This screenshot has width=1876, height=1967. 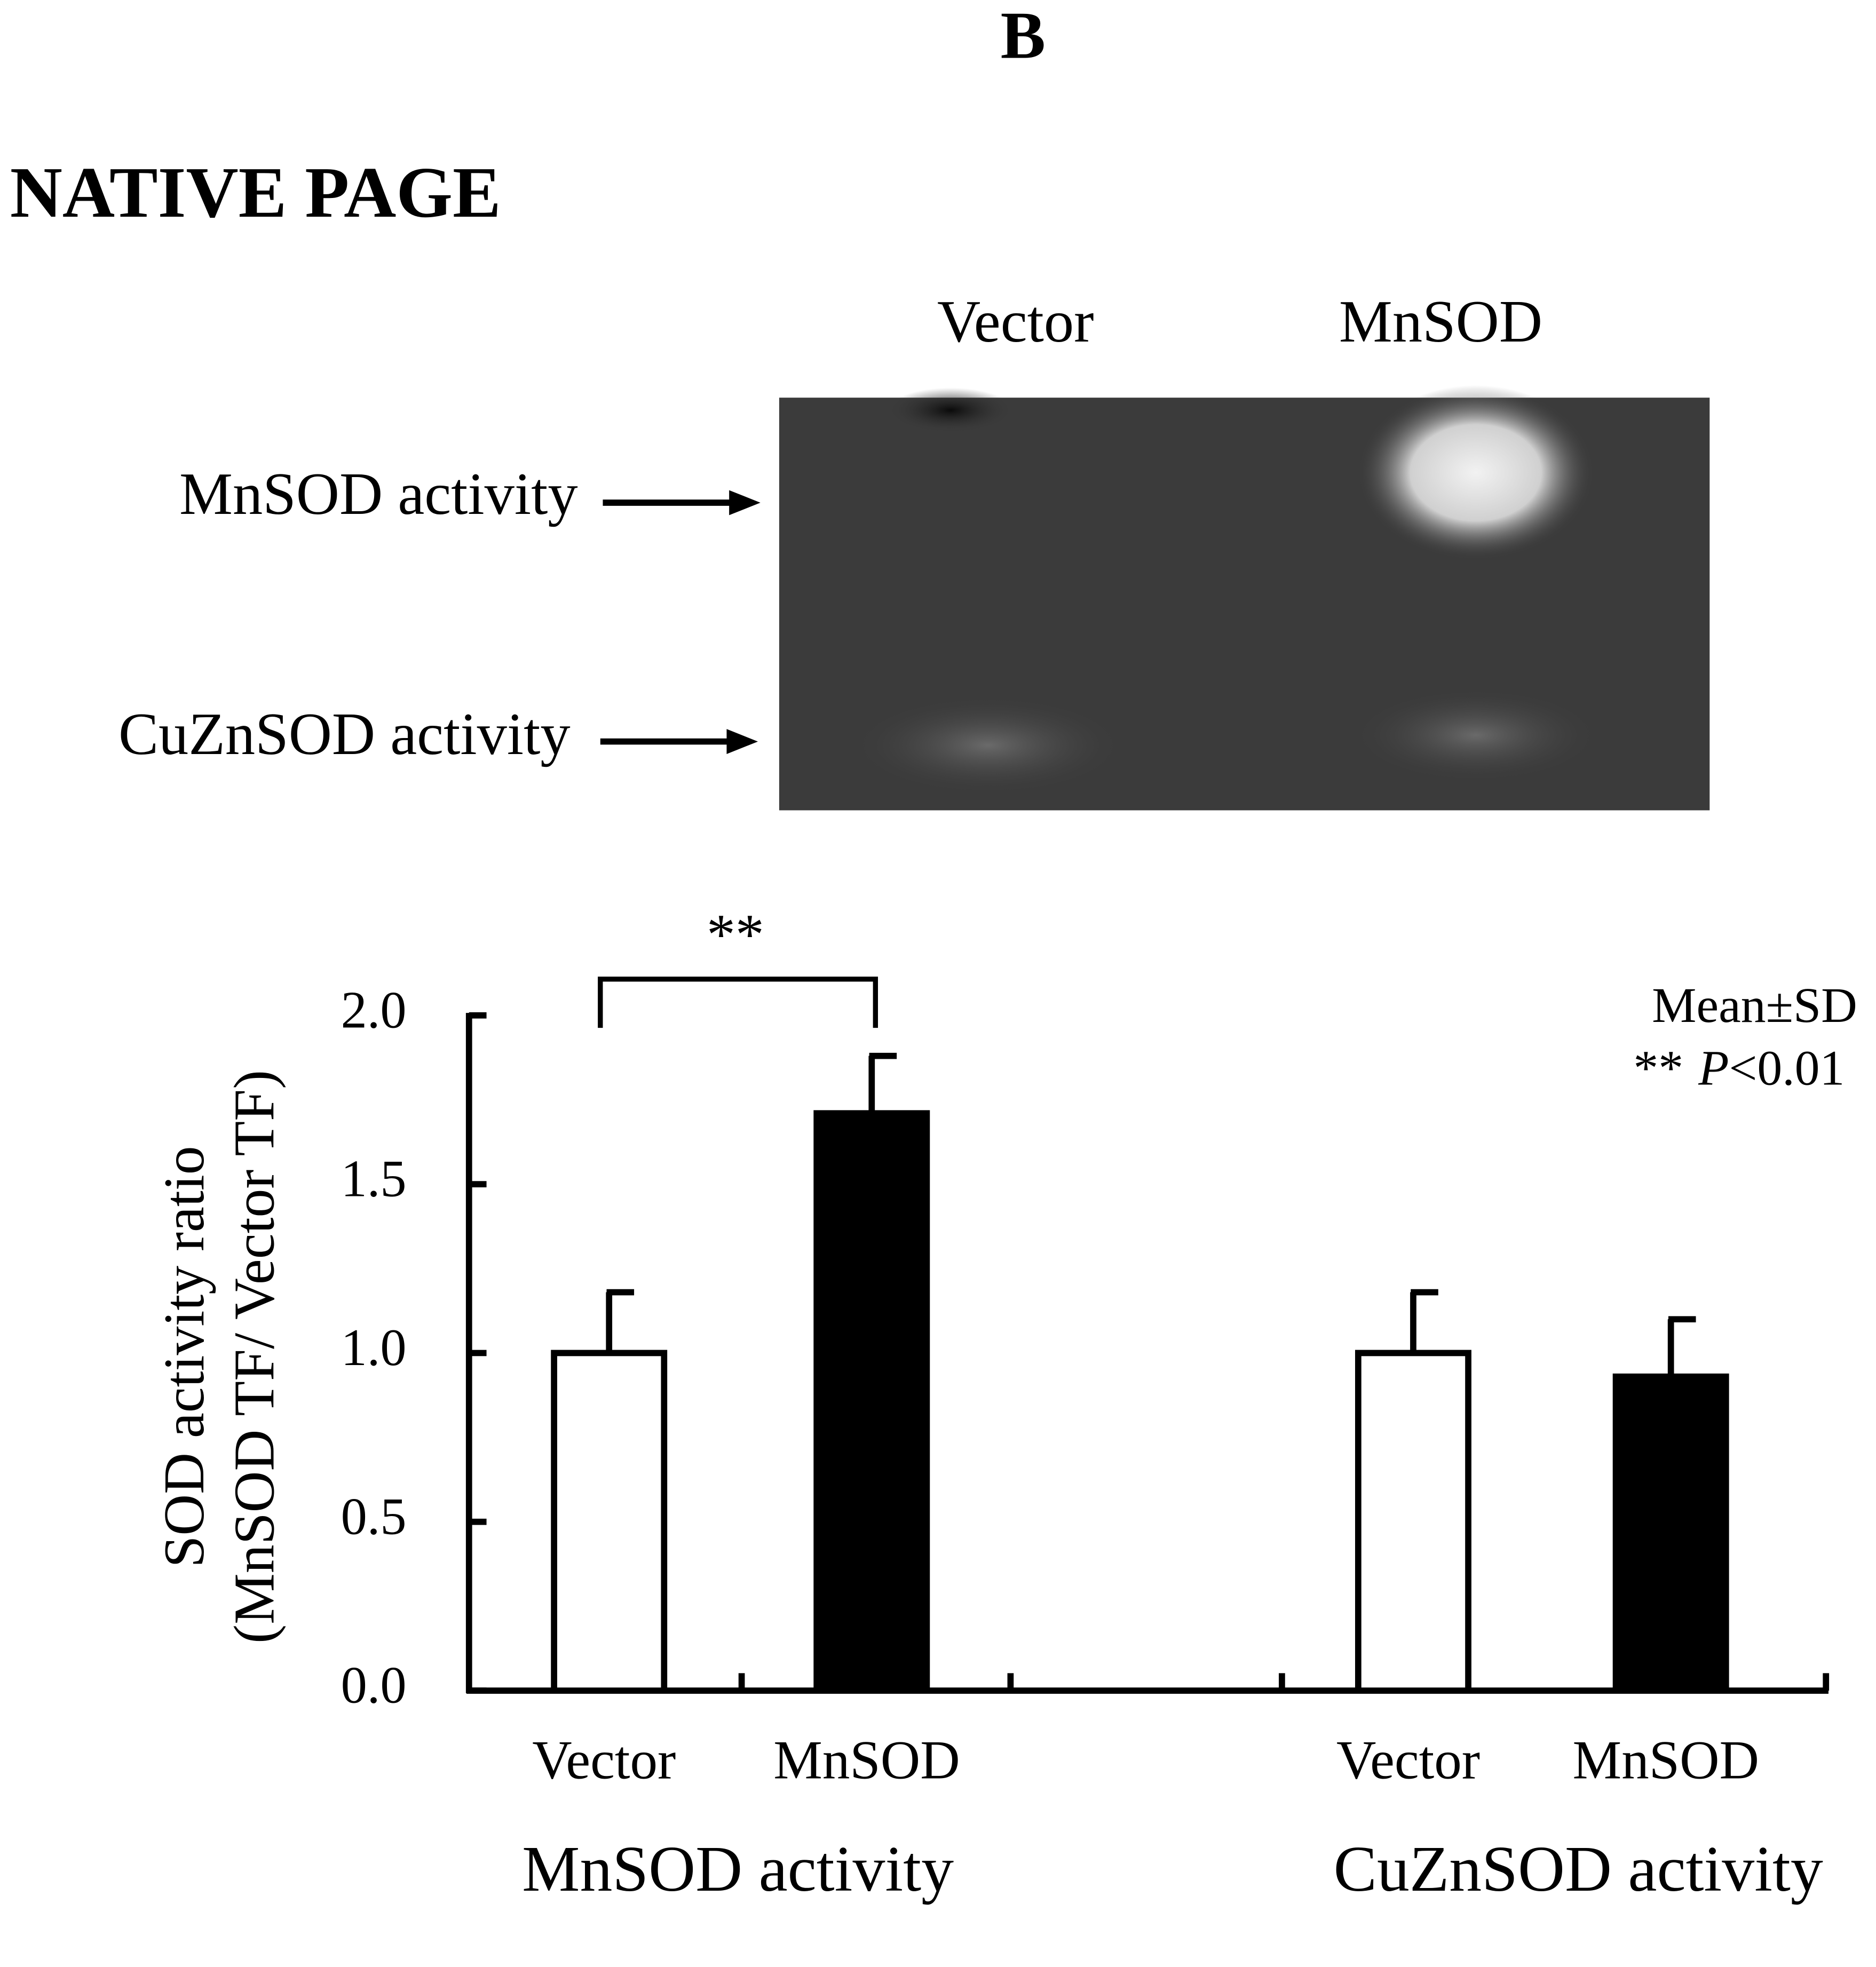 What do you see at coordinates (1754, 1005) in the screenshot?
I see `note: Mean±SD` at bounding box center [1754, 1005].